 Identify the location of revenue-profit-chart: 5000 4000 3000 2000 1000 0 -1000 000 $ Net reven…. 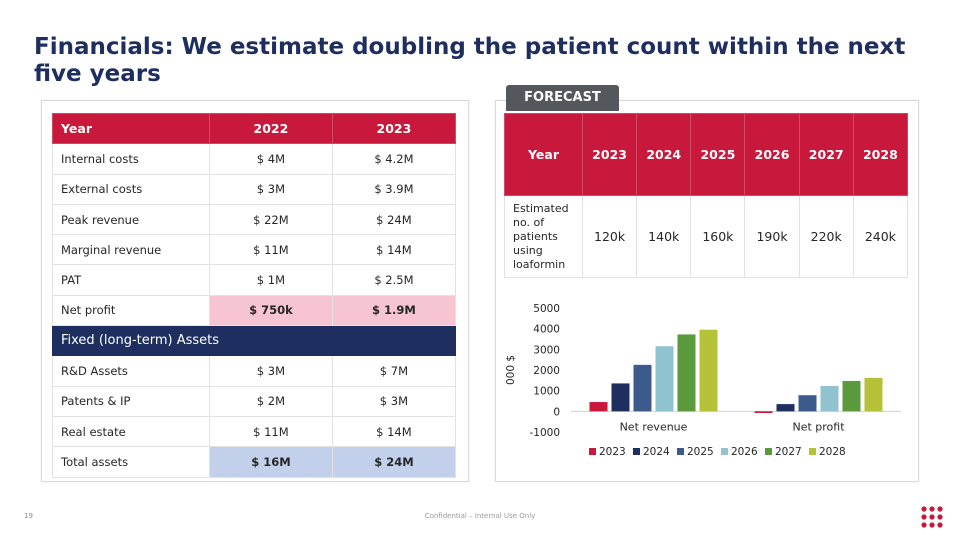
(703, 380).